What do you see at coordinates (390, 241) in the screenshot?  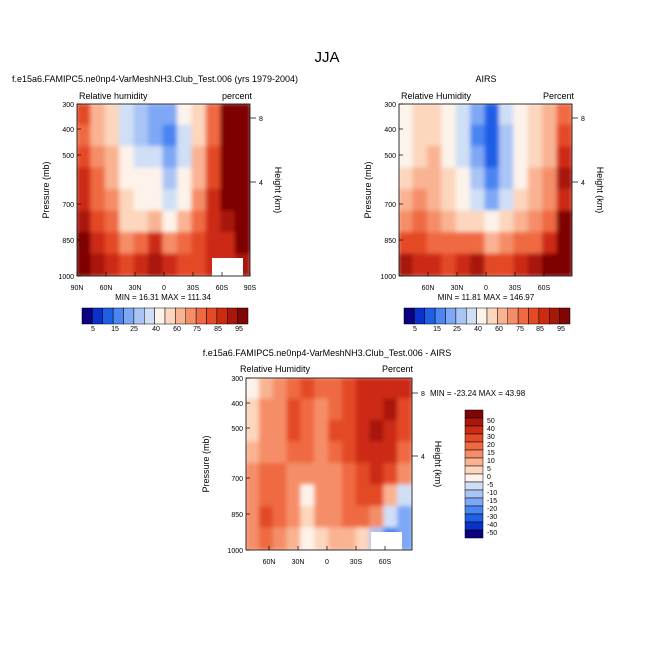 I see `y-tick-label: 850` at bounding box center [390, 241].